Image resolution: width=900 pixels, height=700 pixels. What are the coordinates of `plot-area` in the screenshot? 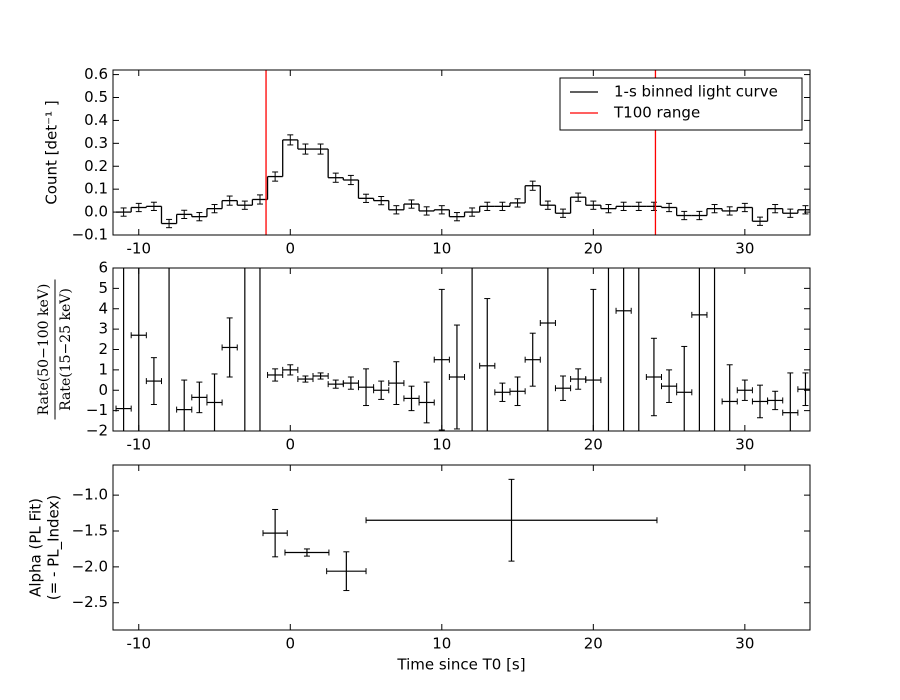 It's located at (460, 535).